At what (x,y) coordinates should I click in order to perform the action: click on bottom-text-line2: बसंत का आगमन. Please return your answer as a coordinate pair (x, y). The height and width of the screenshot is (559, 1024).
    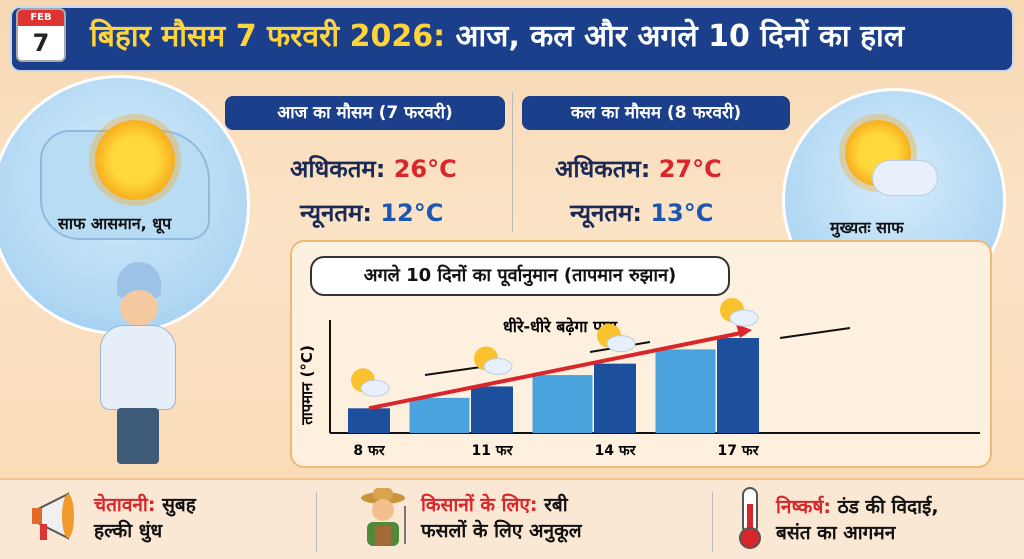
    Looking at the image, I should click on (836, 533).